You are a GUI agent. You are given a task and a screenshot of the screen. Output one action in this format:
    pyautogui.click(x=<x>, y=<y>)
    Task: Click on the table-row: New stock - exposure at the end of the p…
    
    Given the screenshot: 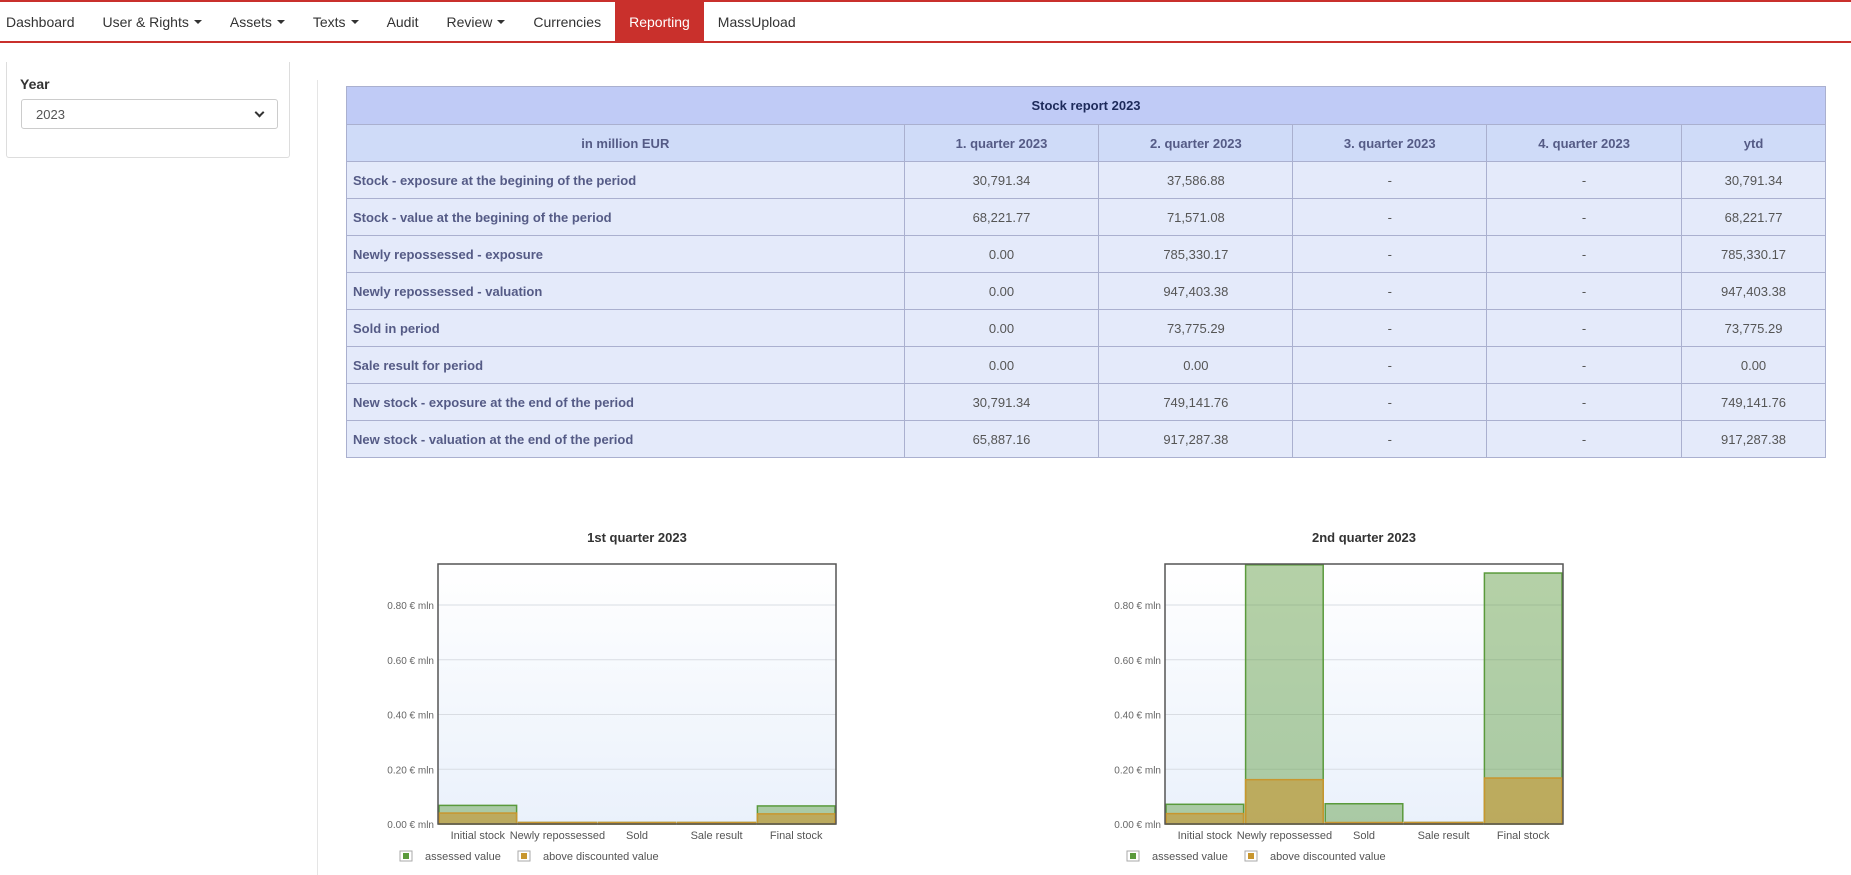 What is the action you would take?
    pyautogui.click(x=1086, y=402)
    